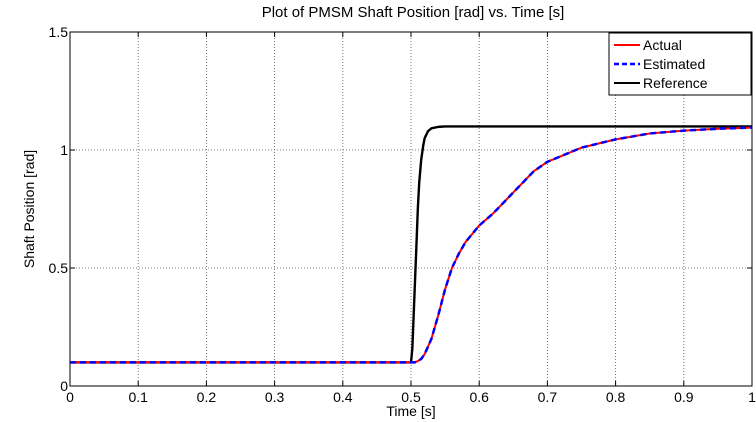  Describe the element at coordinates (275, 397) in the screenshot. I see `x-tick-label: 0.3` at that location.